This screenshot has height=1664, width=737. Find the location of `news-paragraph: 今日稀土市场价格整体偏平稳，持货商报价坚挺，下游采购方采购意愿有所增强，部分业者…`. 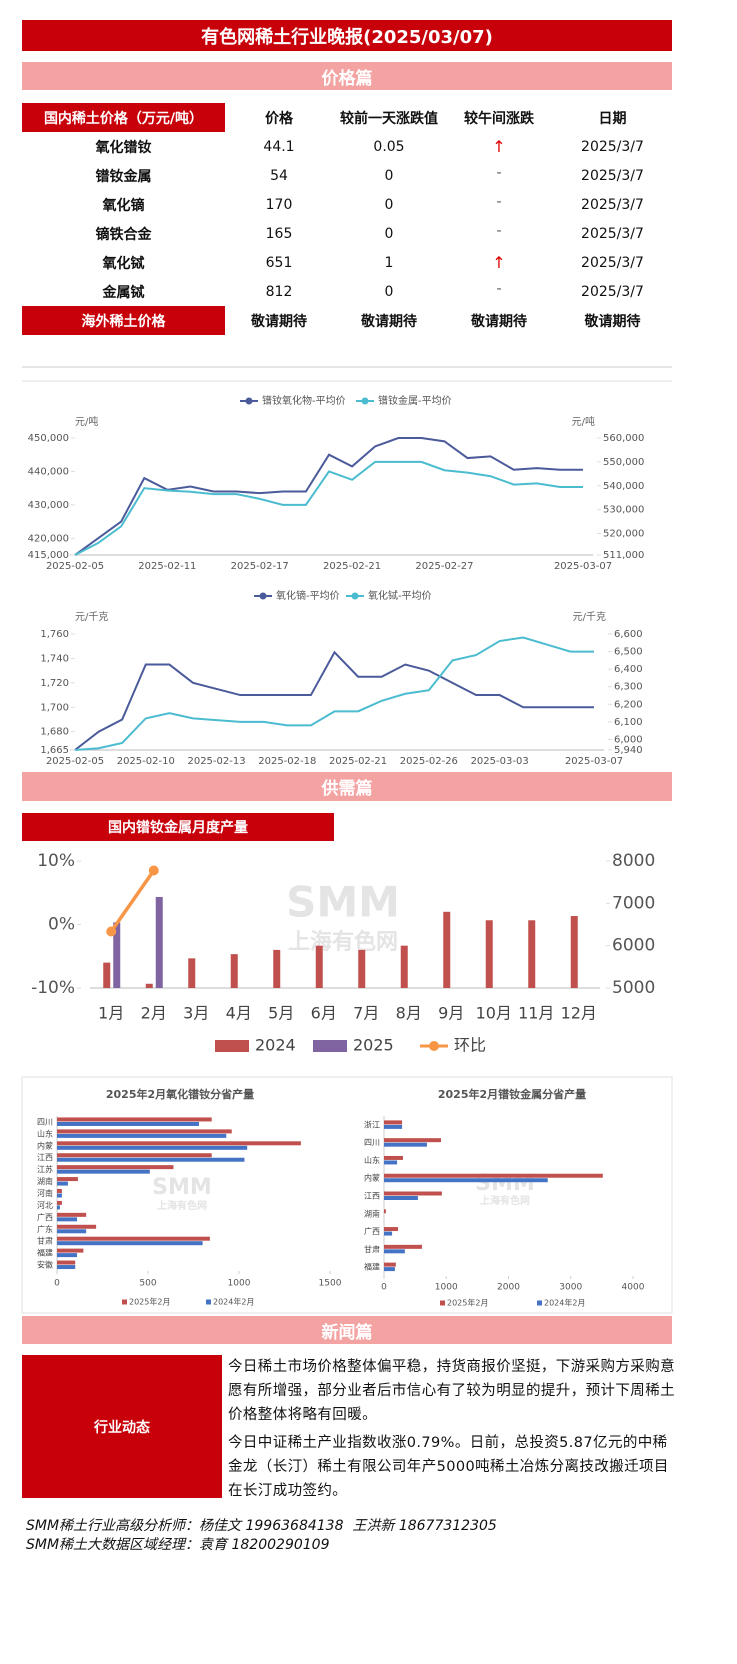

news-paragraph: 今日稀土市场价格整体偏平稳，持货商报价坚挺，下游采购方采购意愿有所增强，部分业者… is located at coordinates (451, 1391).